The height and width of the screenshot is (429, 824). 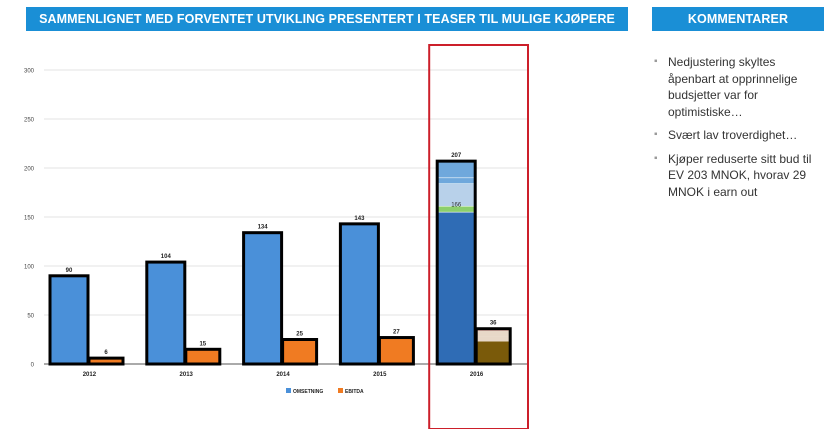 I want to click on data-label-omsetning: 104, so click(x=166, y=257).